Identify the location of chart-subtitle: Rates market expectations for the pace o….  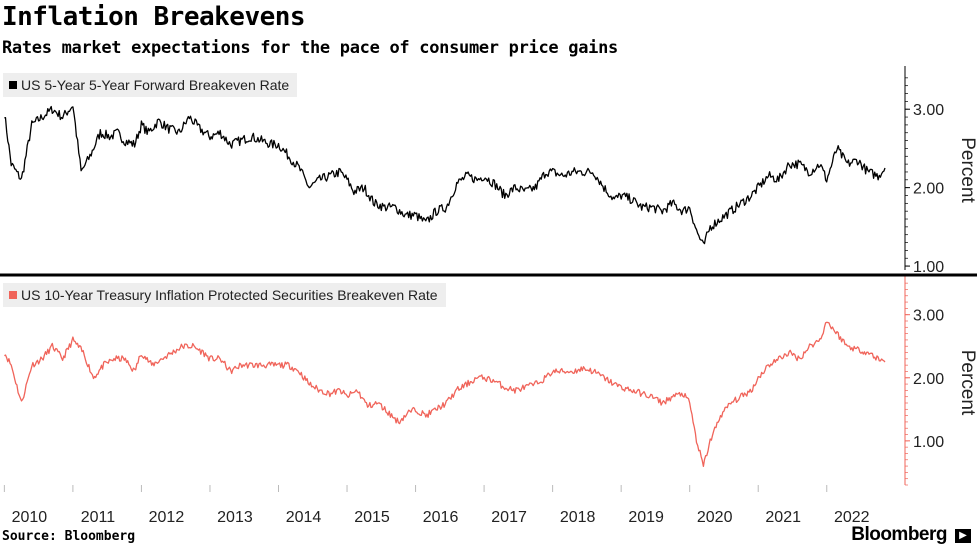
(310, 48).